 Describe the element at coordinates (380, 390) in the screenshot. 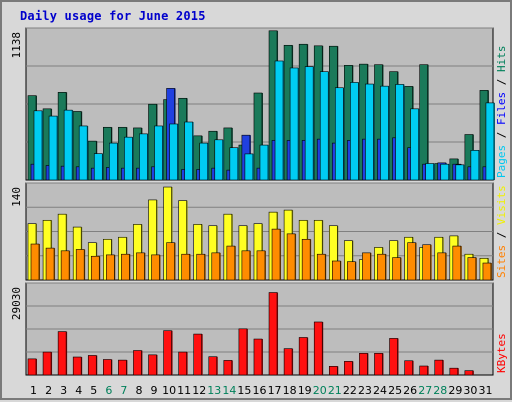

I see `x-tick-label: 24` at that location.